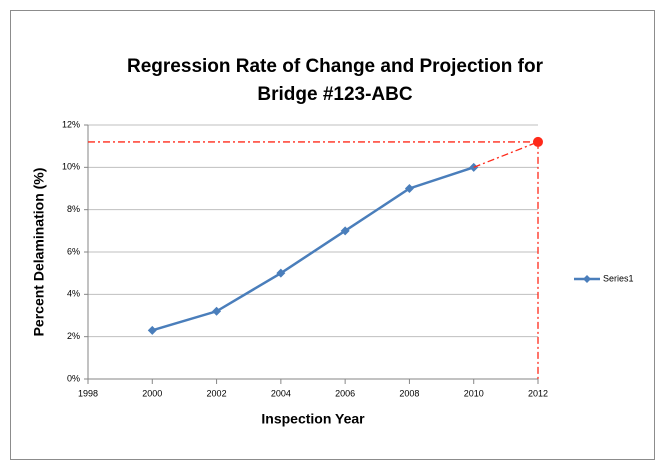  Describe the element at coordinates (88, 393) in the screenshot. I see `x-tick-label: 1998` at that location.